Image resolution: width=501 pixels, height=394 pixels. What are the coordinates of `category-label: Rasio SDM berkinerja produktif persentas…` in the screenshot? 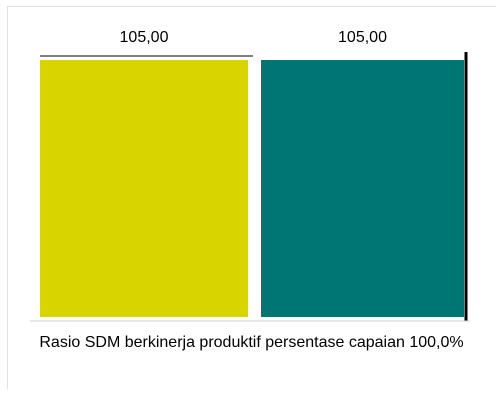 It's located at (251, 342).